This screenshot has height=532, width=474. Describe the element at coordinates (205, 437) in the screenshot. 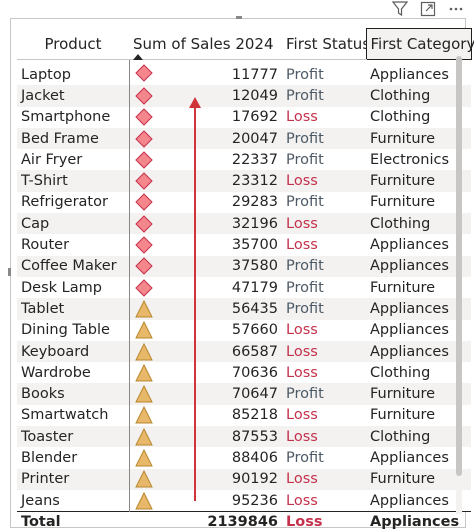

I see `sales-cell: 87553` at that location.